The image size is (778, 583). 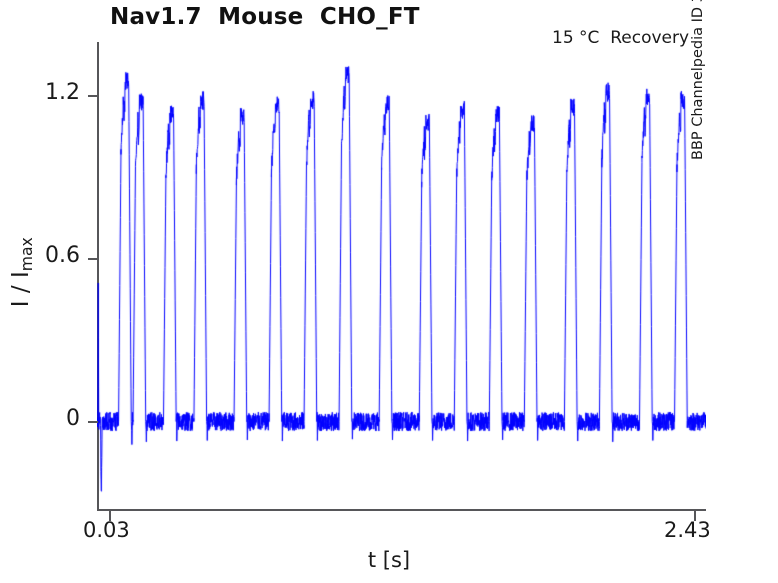 I want to click on y-axis-title: I / Imax, so click(x=22, y=272).